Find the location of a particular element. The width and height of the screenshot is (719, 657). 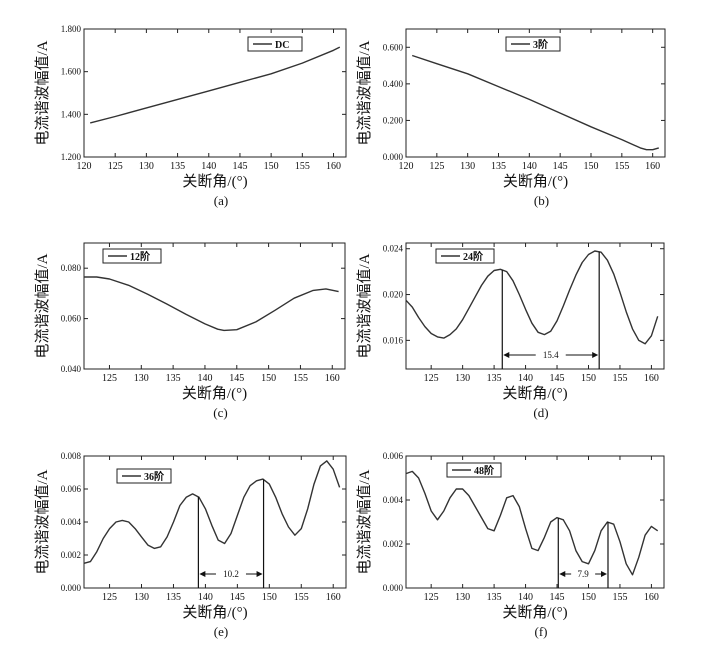

y-tick-label: 0.040 is located at coordinates (71, 369).